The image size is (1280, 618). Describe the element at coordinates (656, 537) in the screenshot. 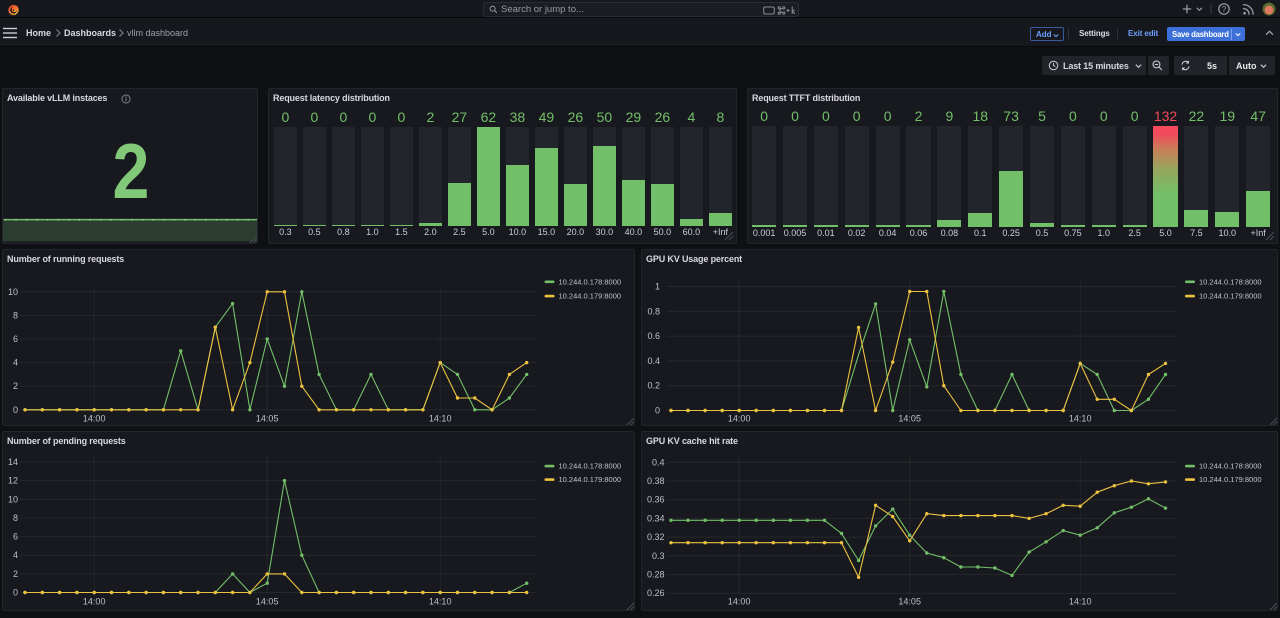

I see `svg-text: 0.32` at that location.